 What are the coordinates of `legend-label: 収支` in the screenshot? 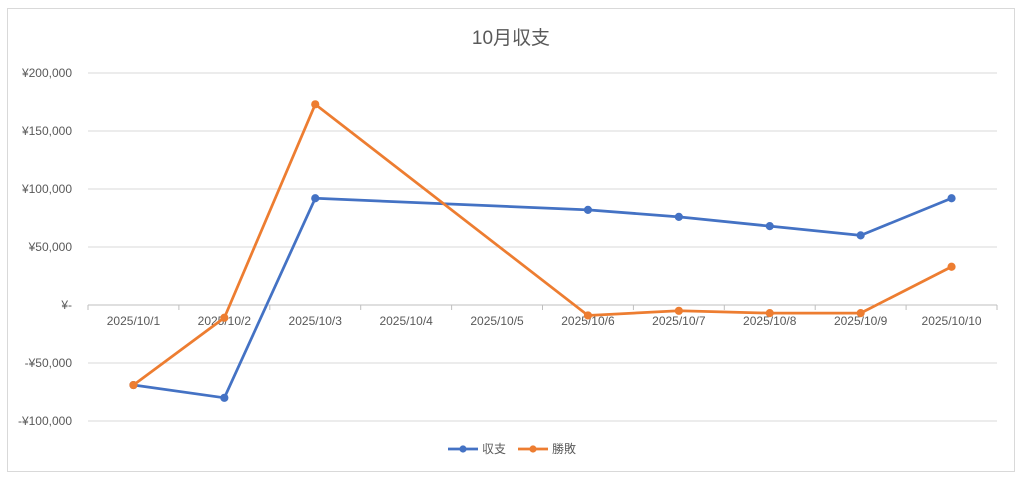 It's located at (494, 449).